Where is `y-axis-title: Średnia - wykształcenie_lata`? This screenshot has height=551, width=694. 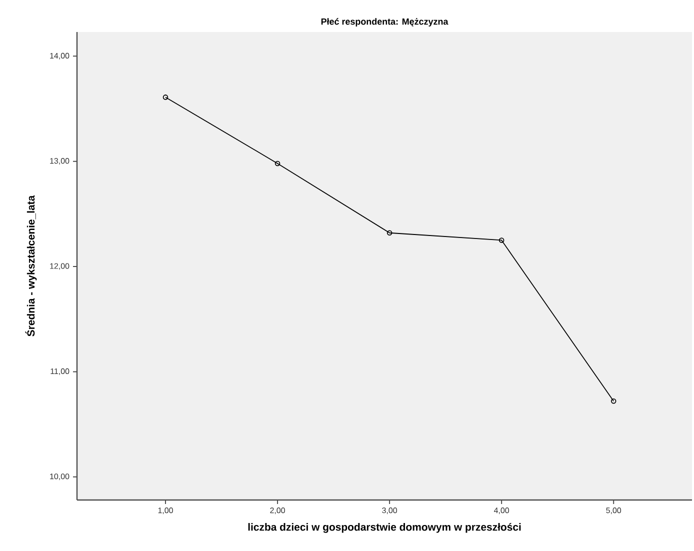
y-axis-title: Średnia - wykształcenie_lata is located at coordinates (31, 265).